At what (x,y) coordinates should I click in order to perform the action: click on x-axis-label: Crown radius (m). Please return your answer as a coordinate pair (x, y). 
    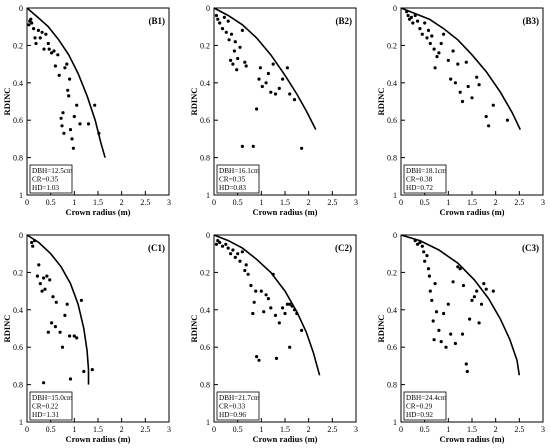
    Looking at the image, I should click on (97, 439).